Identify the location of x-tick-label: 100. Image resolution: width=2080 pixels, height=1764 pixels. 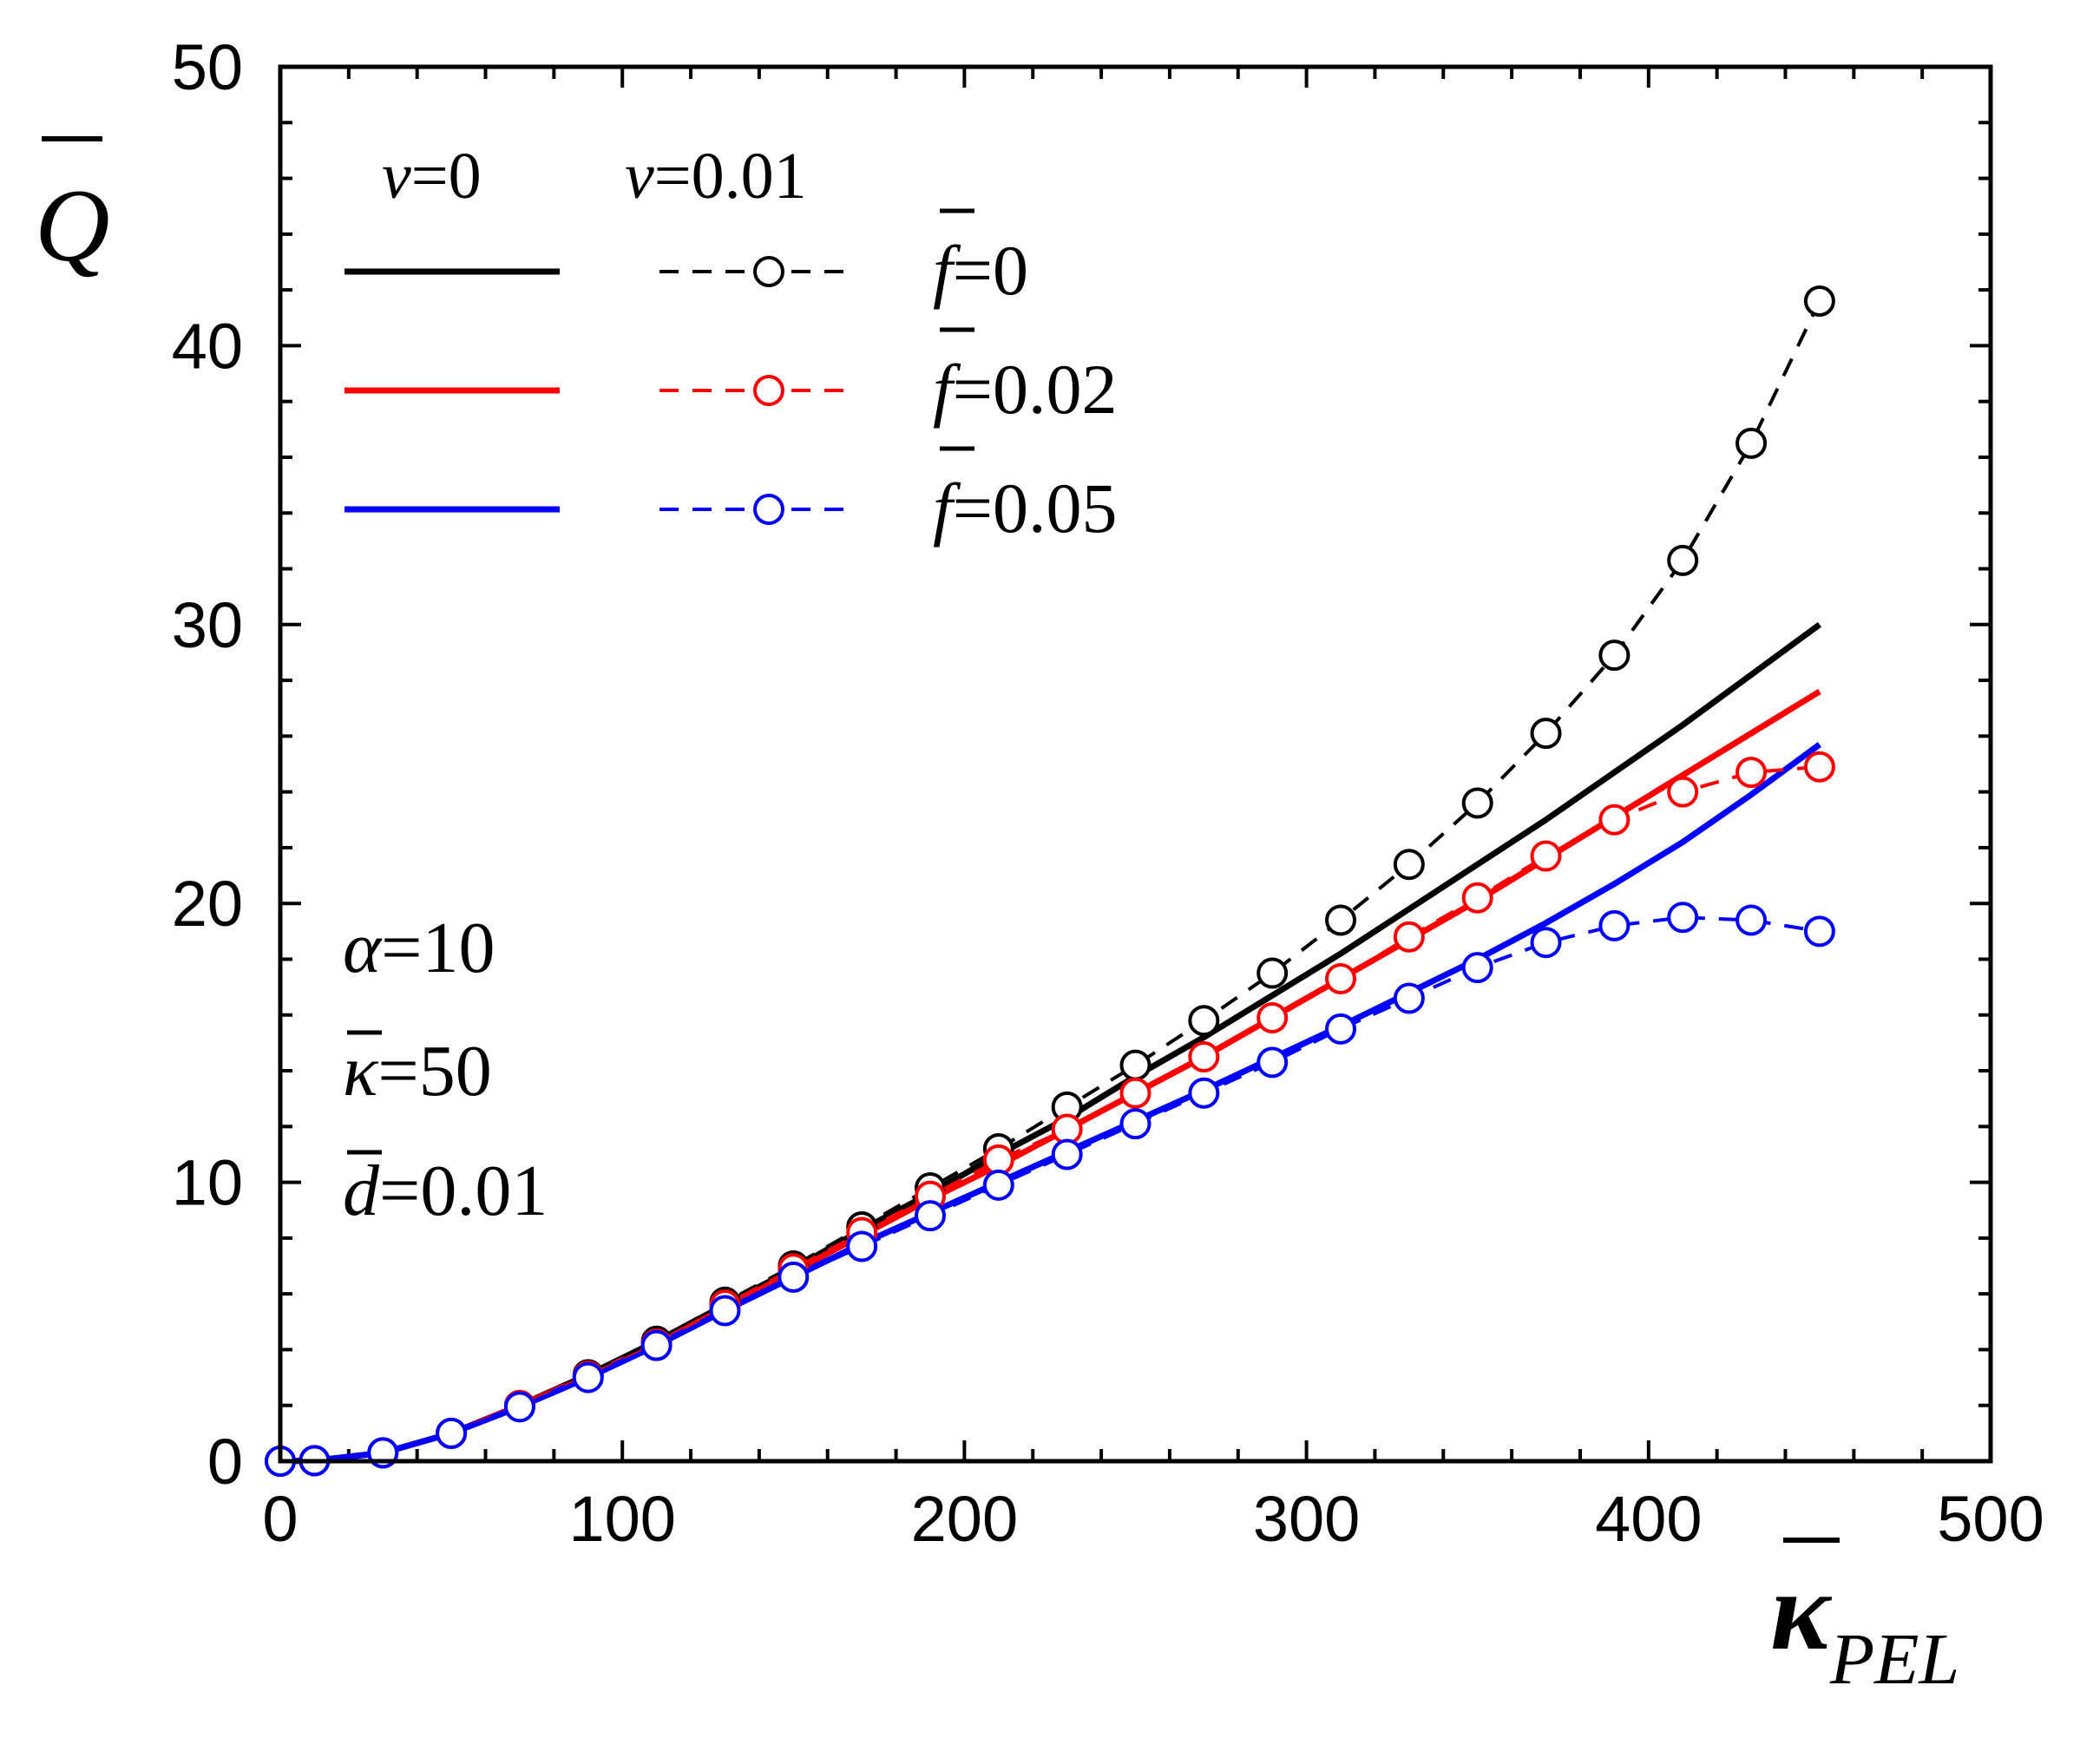
(621, 1519).